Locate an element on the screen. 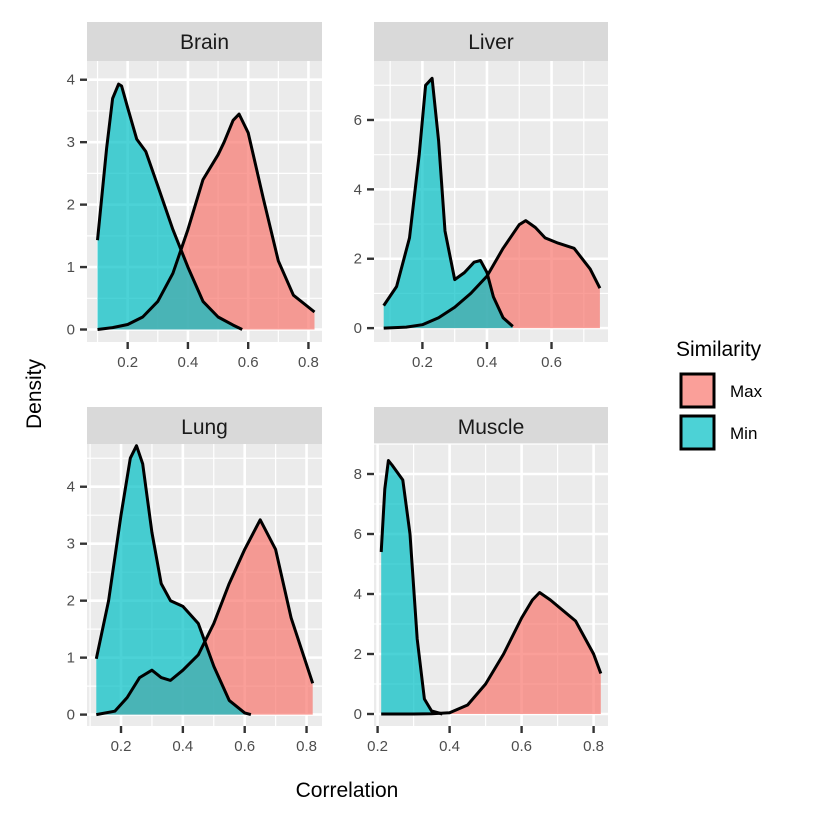 The height and width of the screenshot is (826, 826). facet-strip-label: Lung is located at coordinates (204, 427).